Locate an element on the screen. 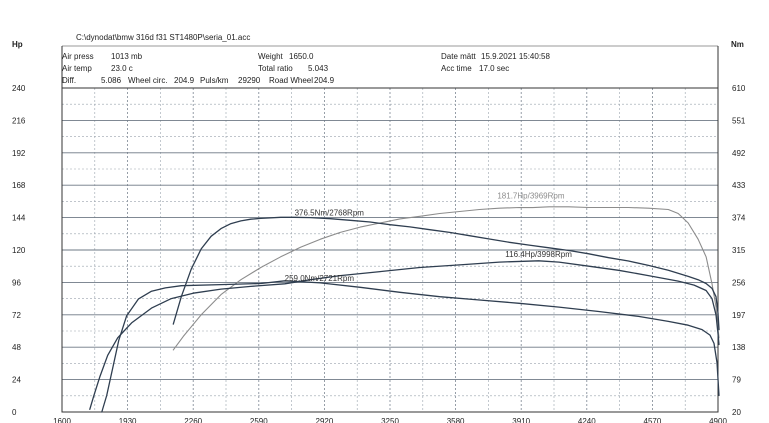 The width and height of the screenshot is (769, 423). air-press-label: Air press is located at coordinates (78, 56).